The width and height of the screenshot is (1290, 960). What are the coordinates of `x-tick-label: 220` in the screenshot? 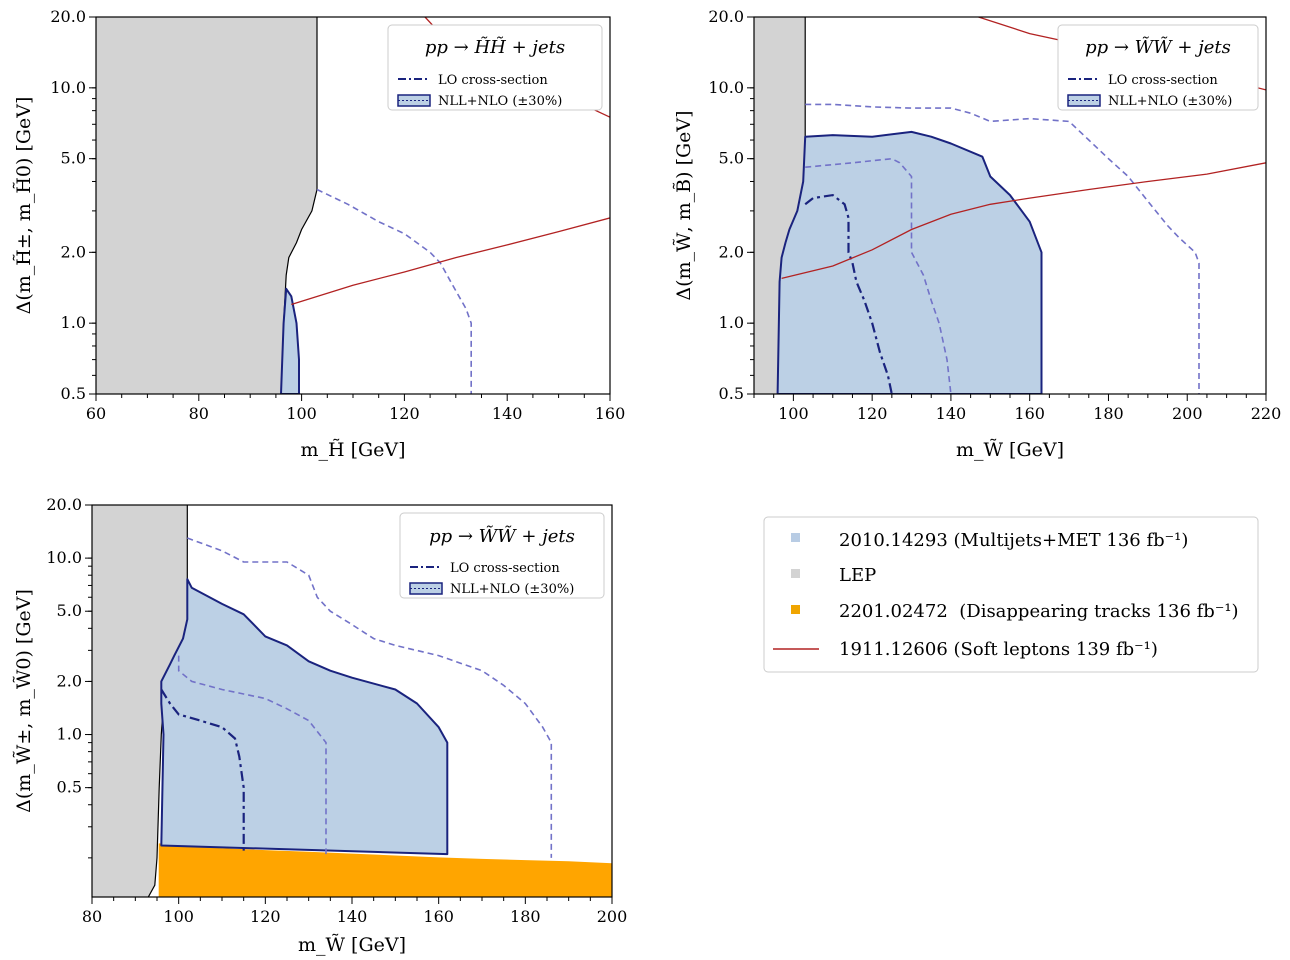 It's located at (1266, 413).